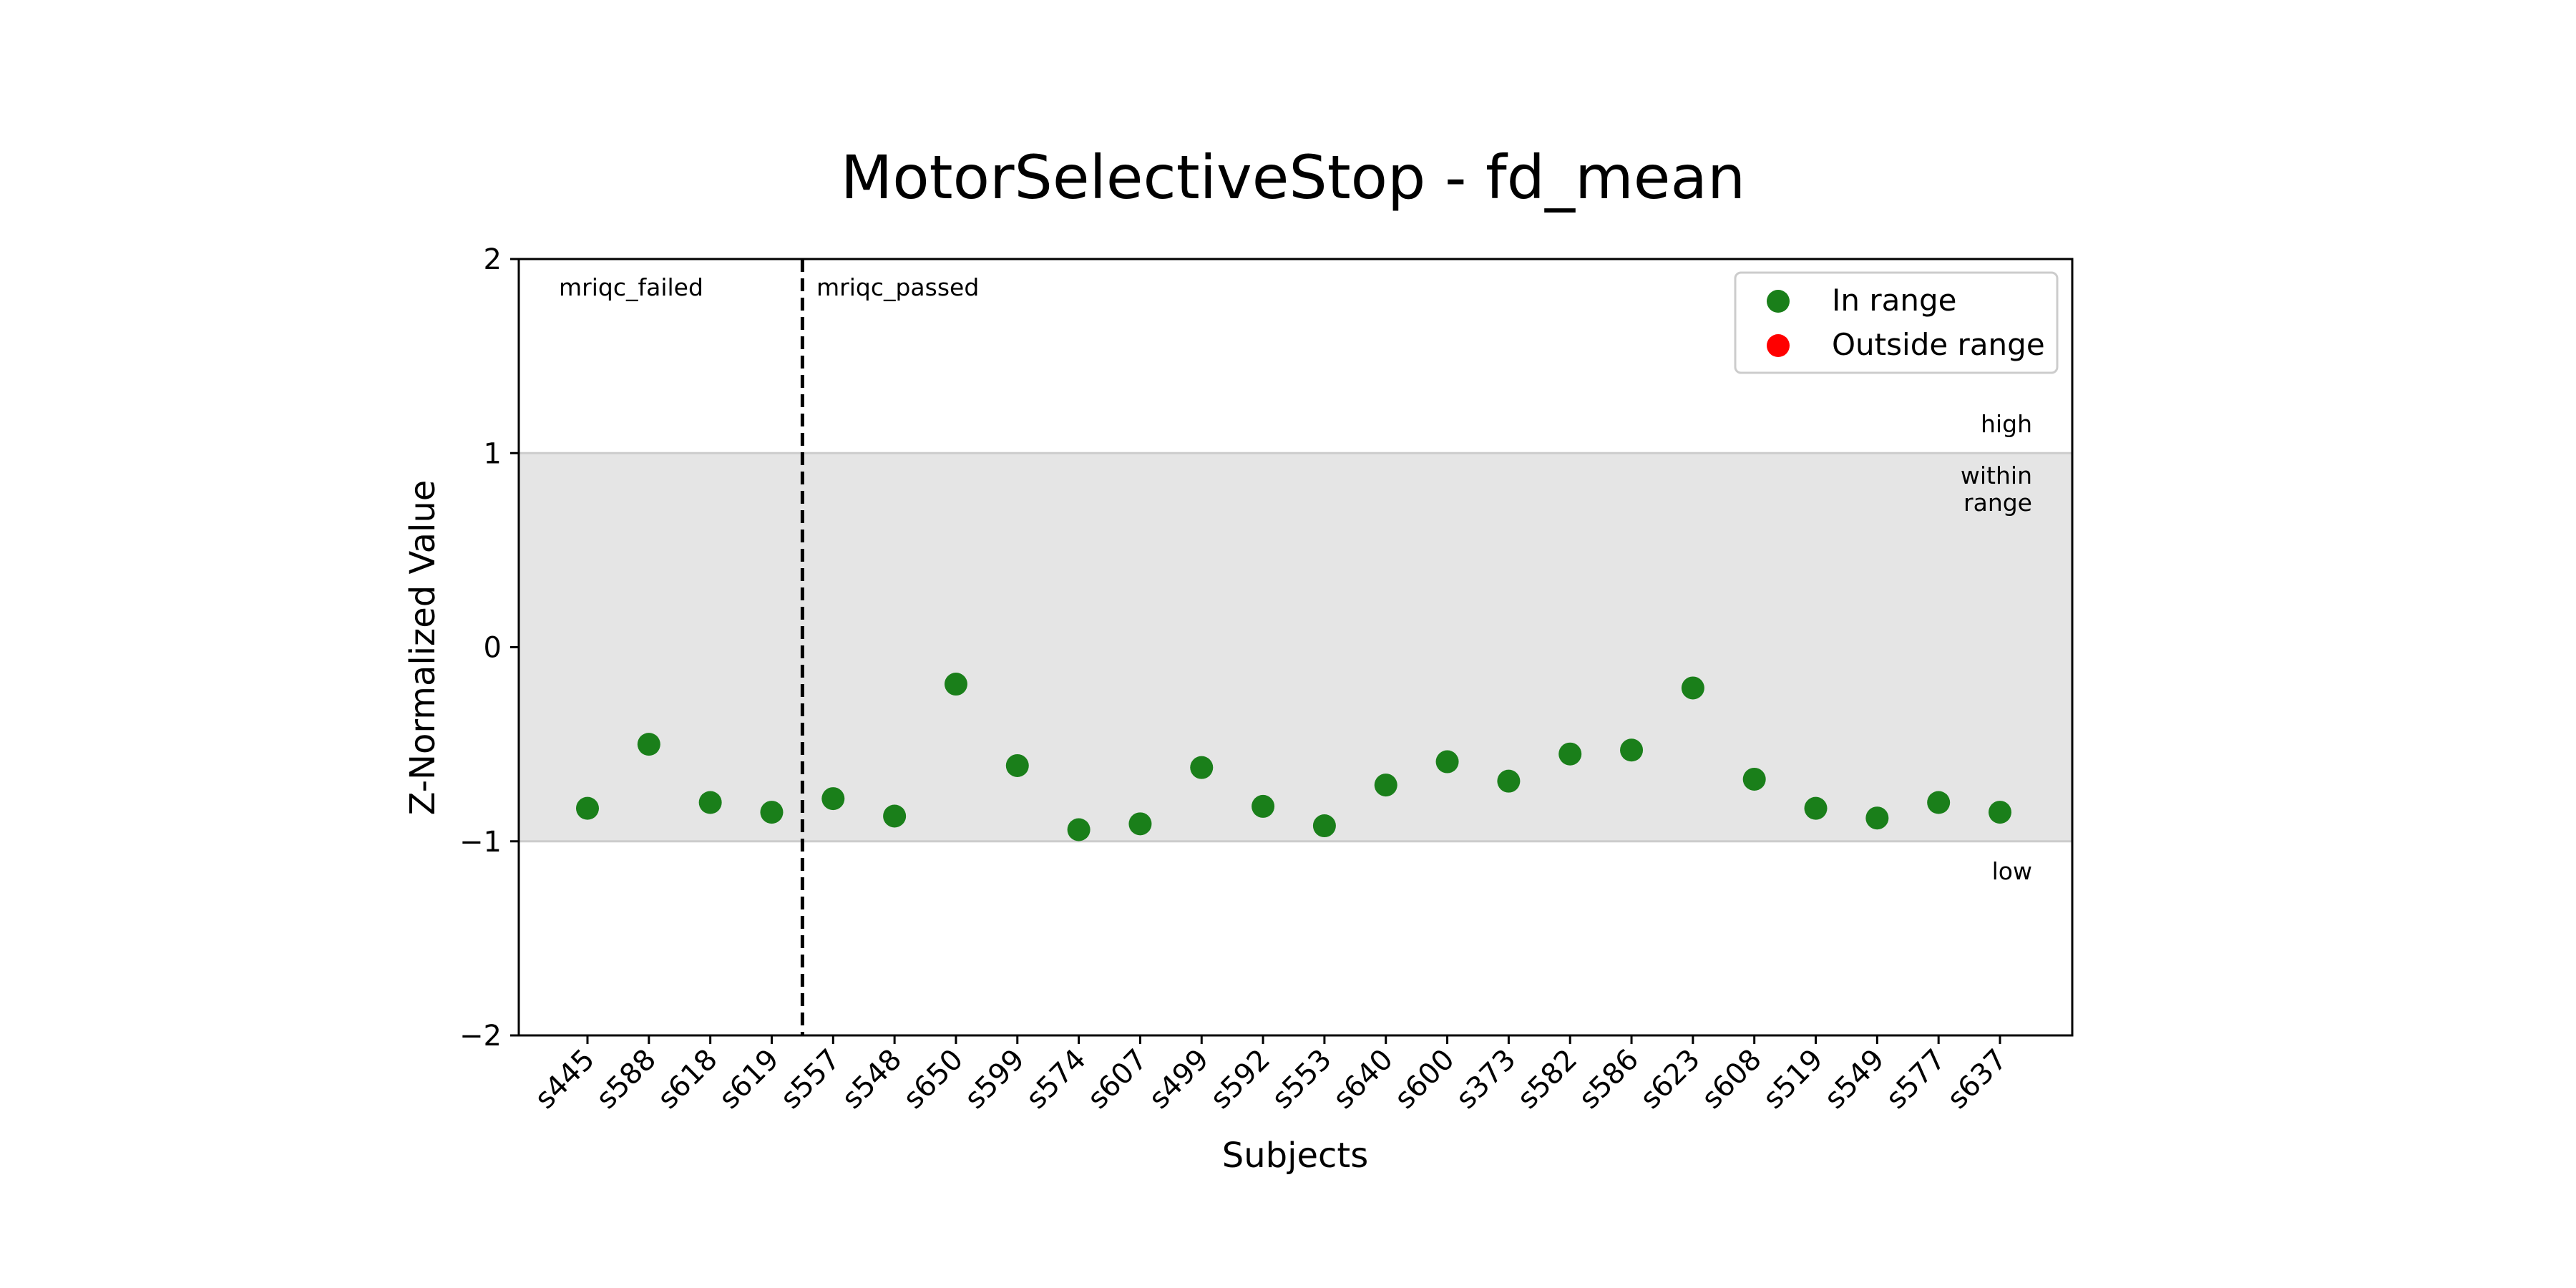  Describe the element at coordinates (1240, 1079) in the screenshot. I see `x-tick-label: s592` at that location.